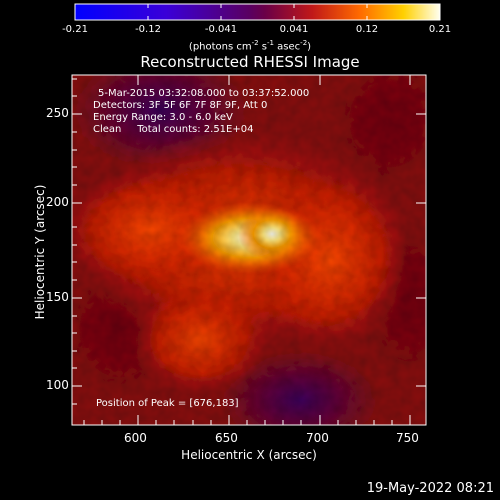  What do you see at coordinates (180, 105) in the screenshot?
I see `detectors-text: Detectors: 3F 5F 6F 7F 8F 9F, Att 0` at bounding box center [180, 105].